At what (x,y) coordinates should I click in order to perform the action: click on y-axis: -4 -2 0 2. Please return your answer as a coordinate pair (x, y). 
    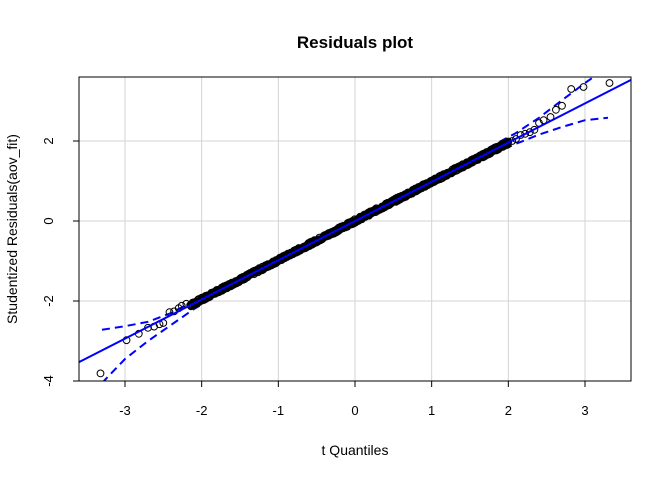
    Looking at the image, I should click on (60, 262).